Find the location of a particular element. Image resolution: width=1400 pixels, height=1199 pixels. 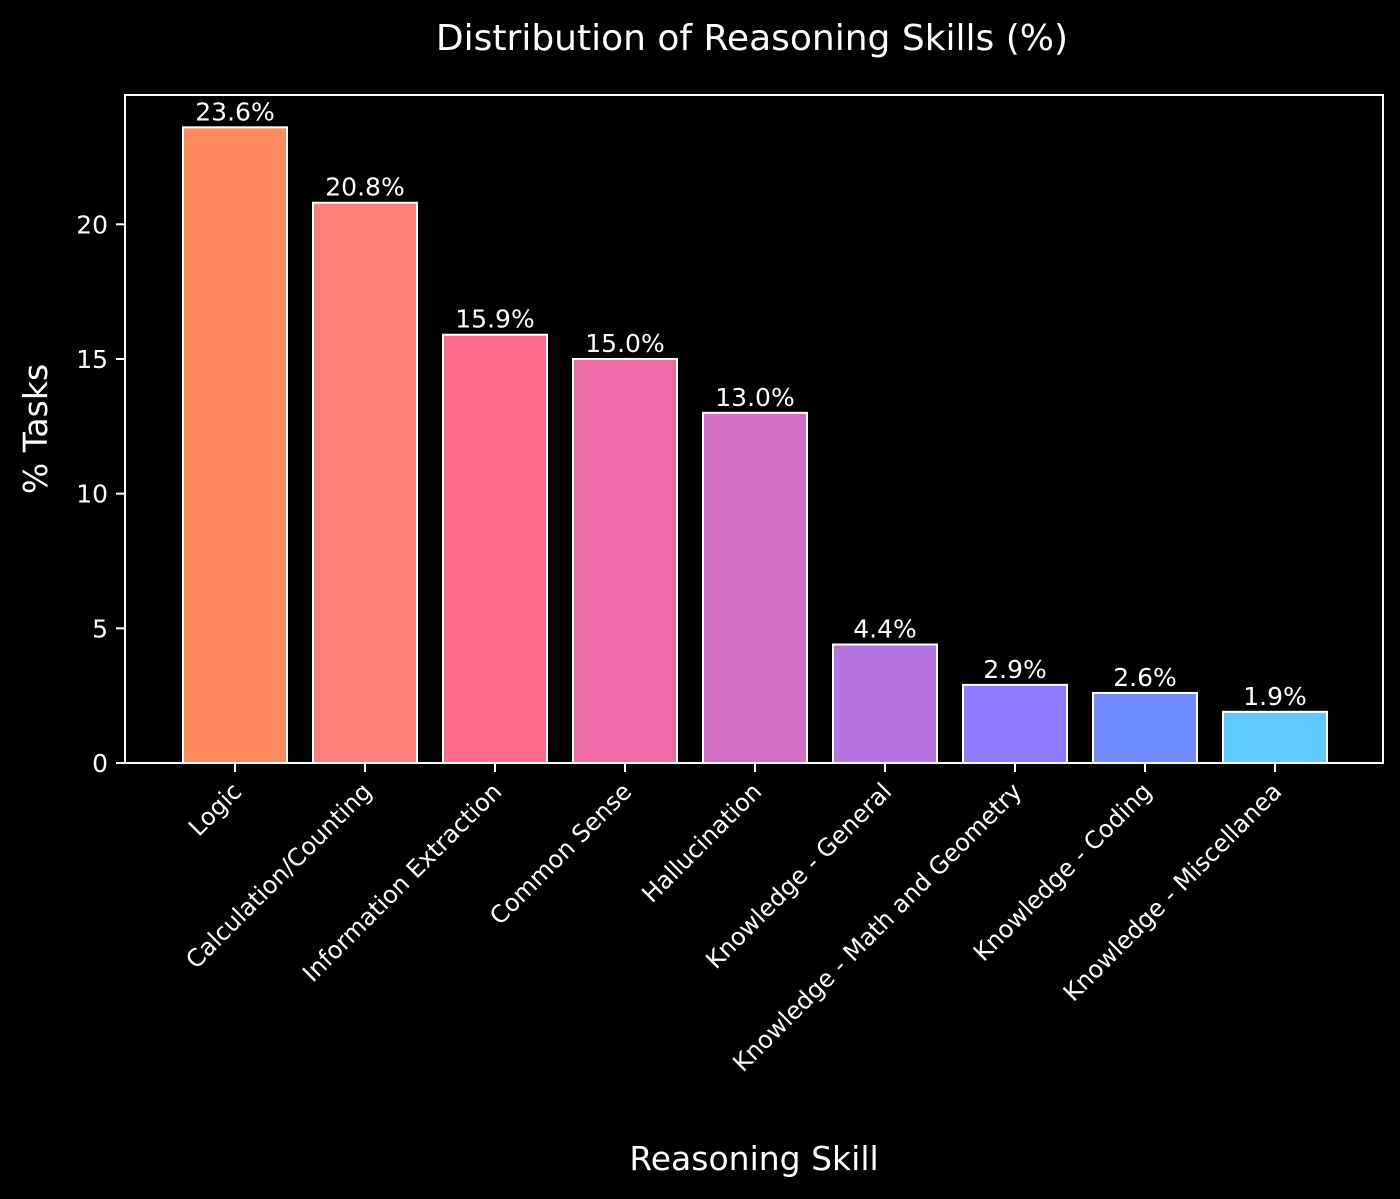

data-label: 20.8% is located at coordinates (364, 187).